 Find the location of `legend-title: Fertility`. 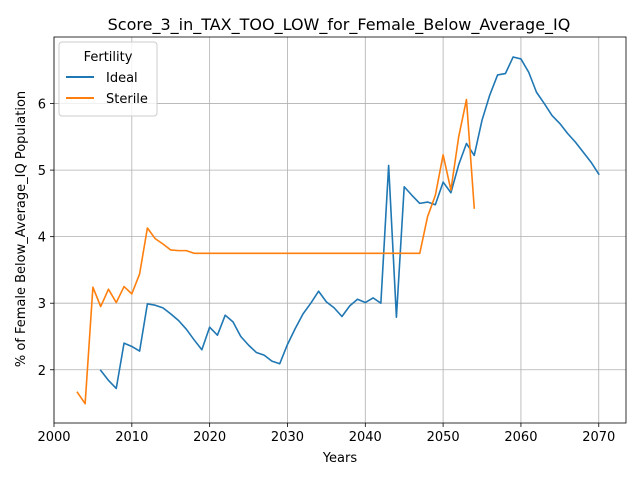

legend-title: Fertility is located at coordinates (108, 57).